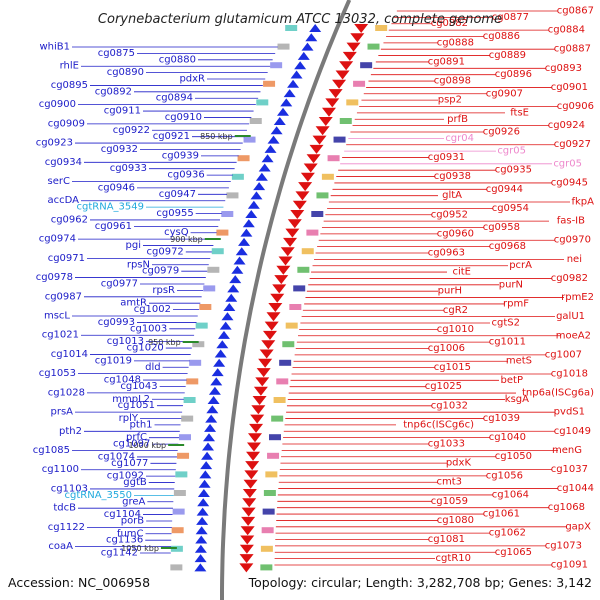 This screenshot has height=600, width=600. I want to click on gene-label-cg1048: cg1048, so click(122, 380).